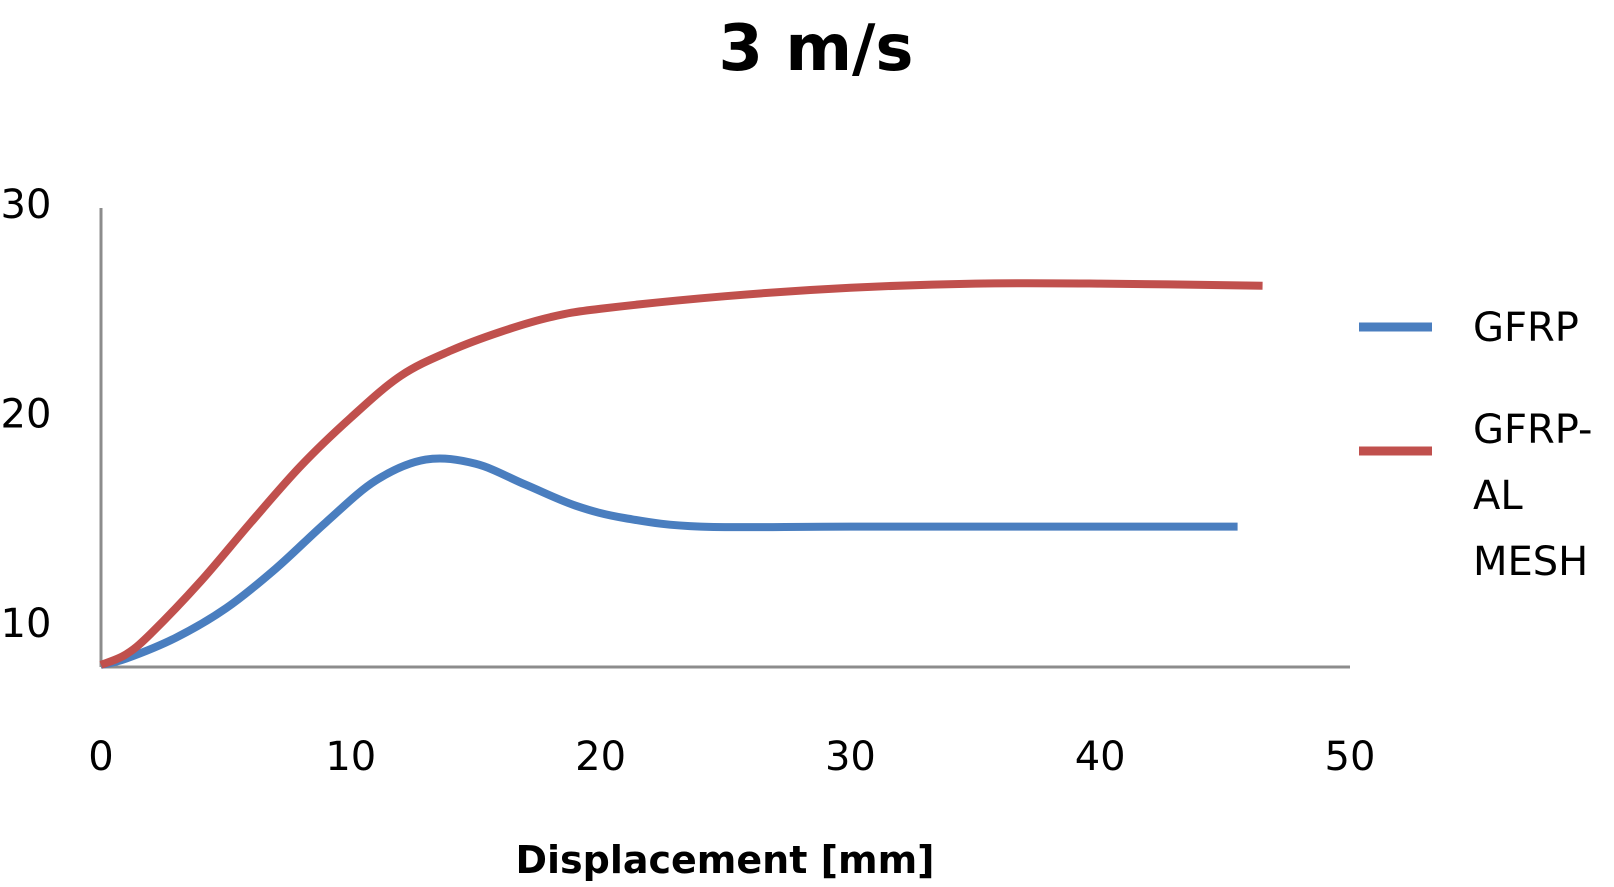 Image resolution: width=1614 pixels, height=887 pixels. I want to click on x-tick-label: 20, so click(600, 757).